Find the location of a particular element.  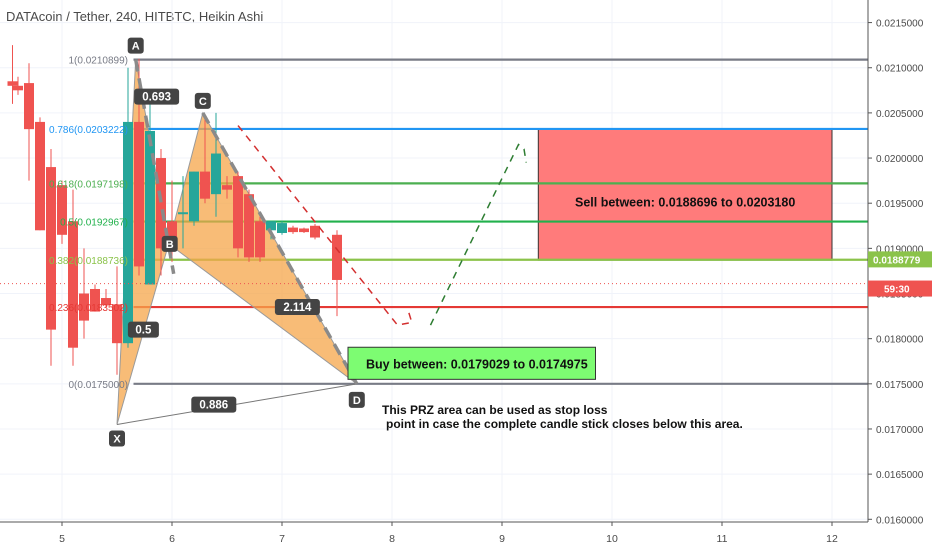

pattern-point-d: D is located at coordinates (356, 399).